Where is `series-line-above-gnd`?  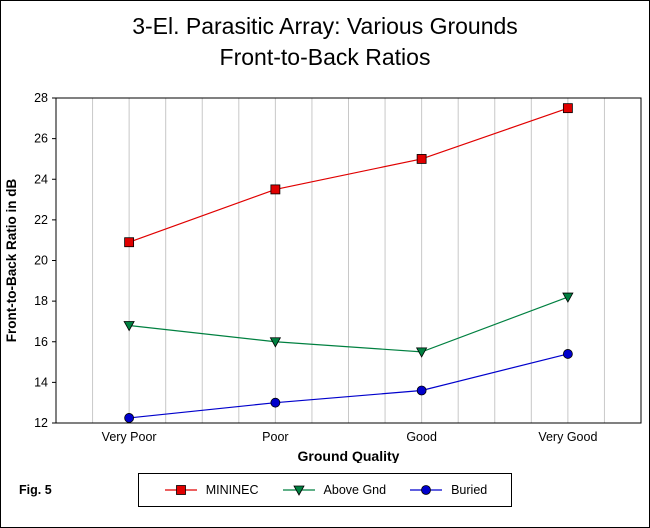 series-line-above-gnd is located at coordinates (349, 324).